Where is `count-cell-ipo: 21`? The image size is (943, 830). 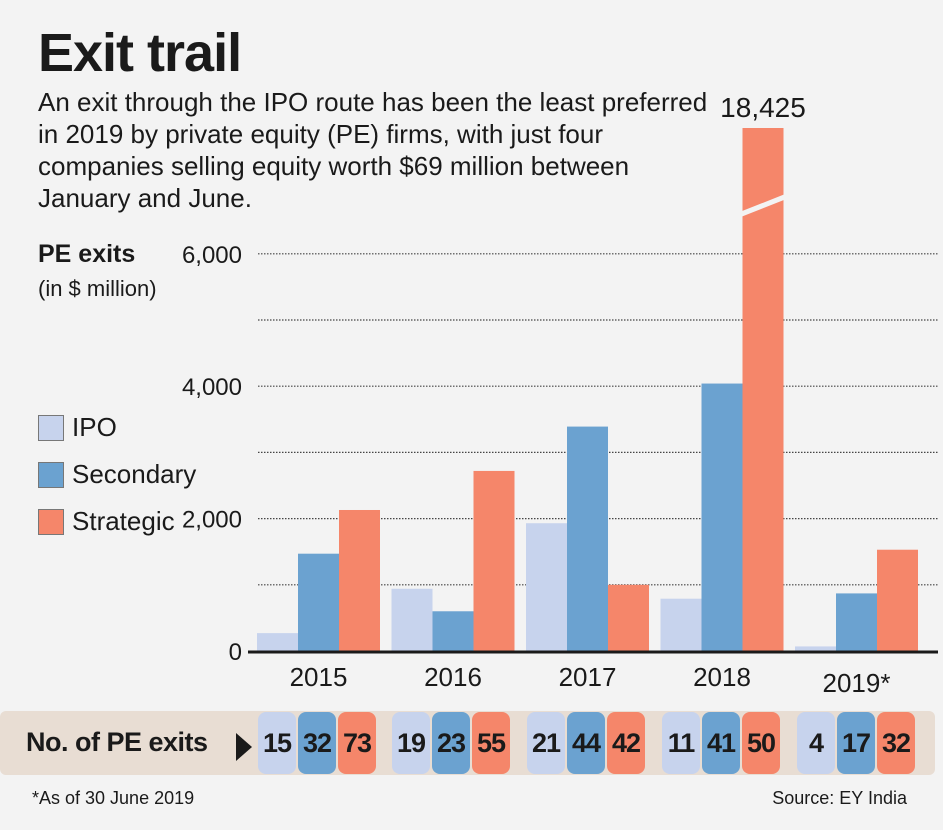 count-cell-ipo: 21 is located at coordinates (546, 743).